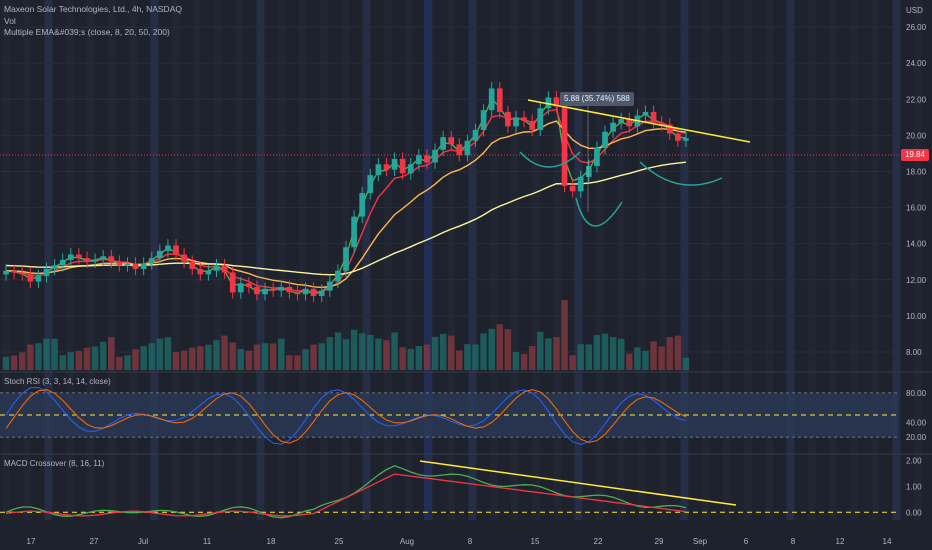 This screenshot has width=932, height=550. I want to click on measure-callout: 5.88 (35.74%) 588, so click(597, 99).